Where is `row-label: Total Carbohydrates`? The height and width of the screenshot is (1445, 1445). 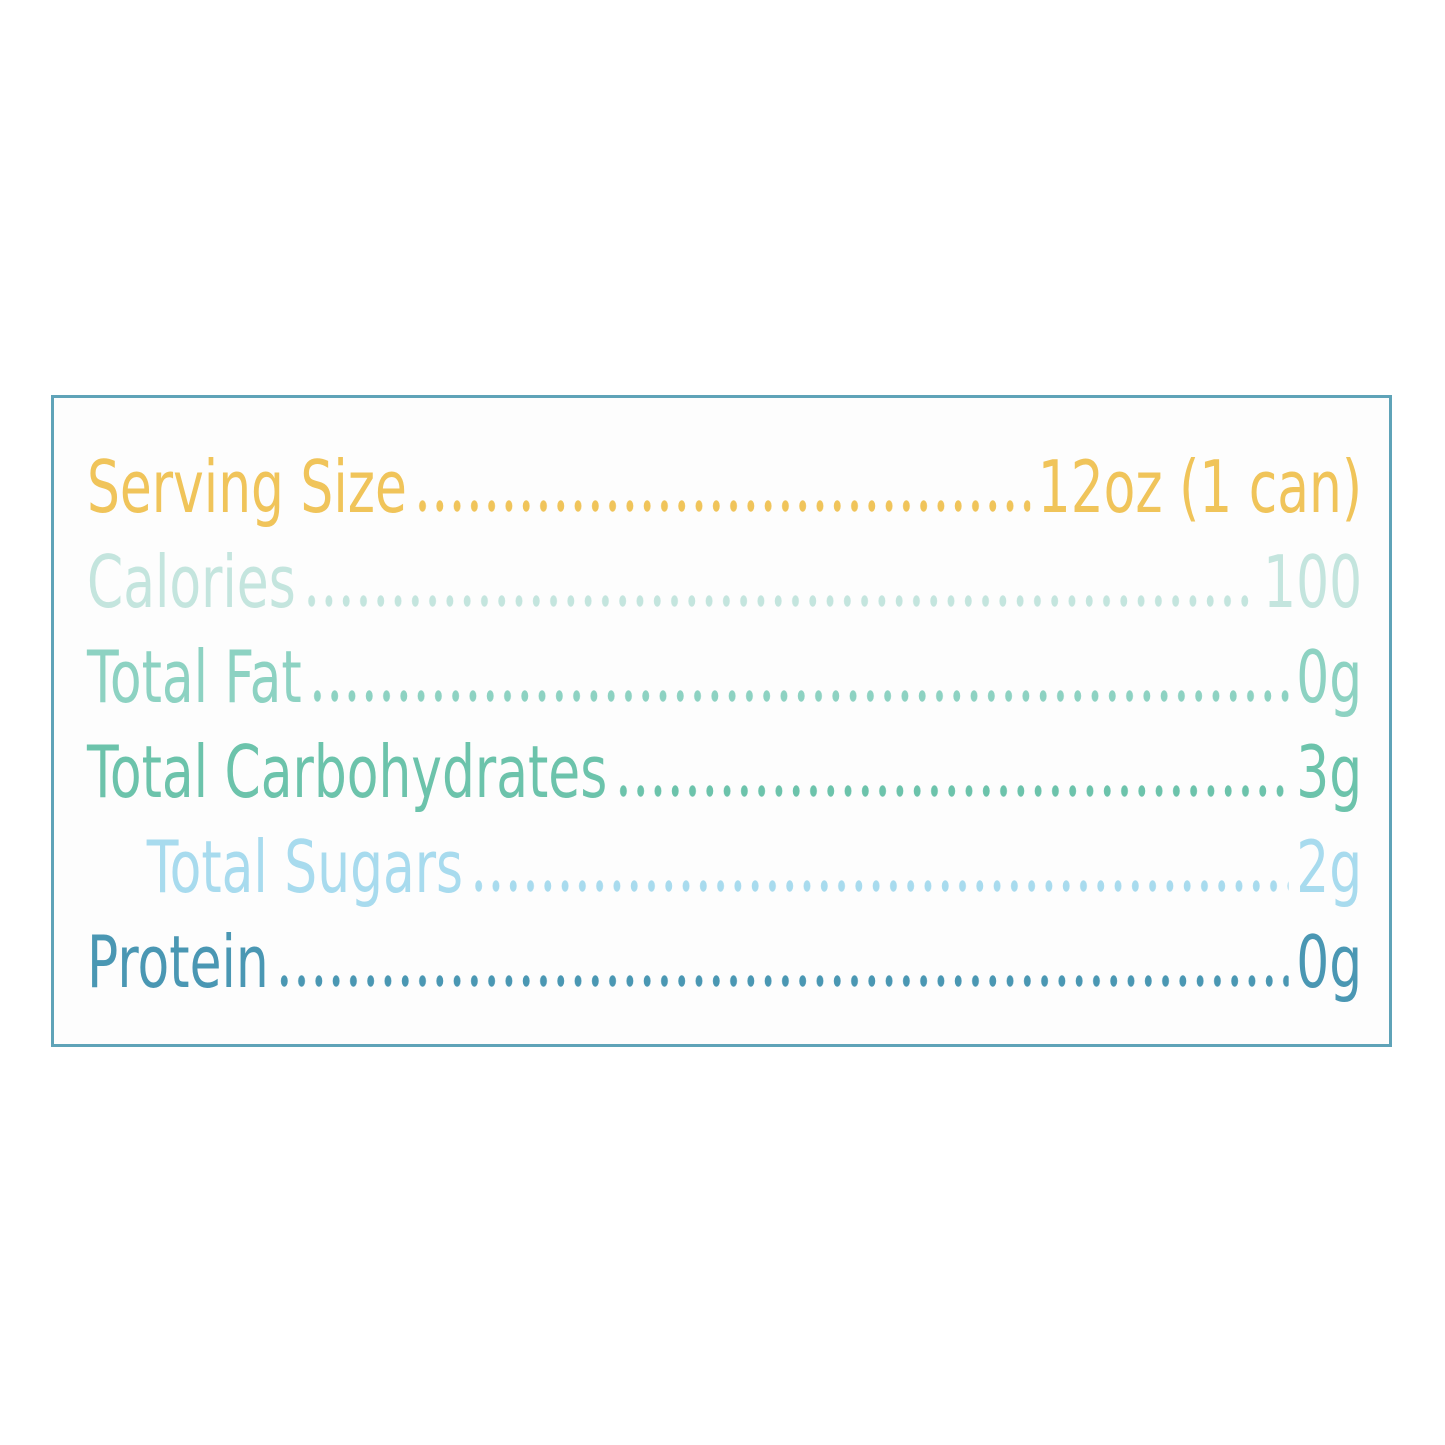
row-label: Total Carbohydrates is located at coordinates (347, 772).